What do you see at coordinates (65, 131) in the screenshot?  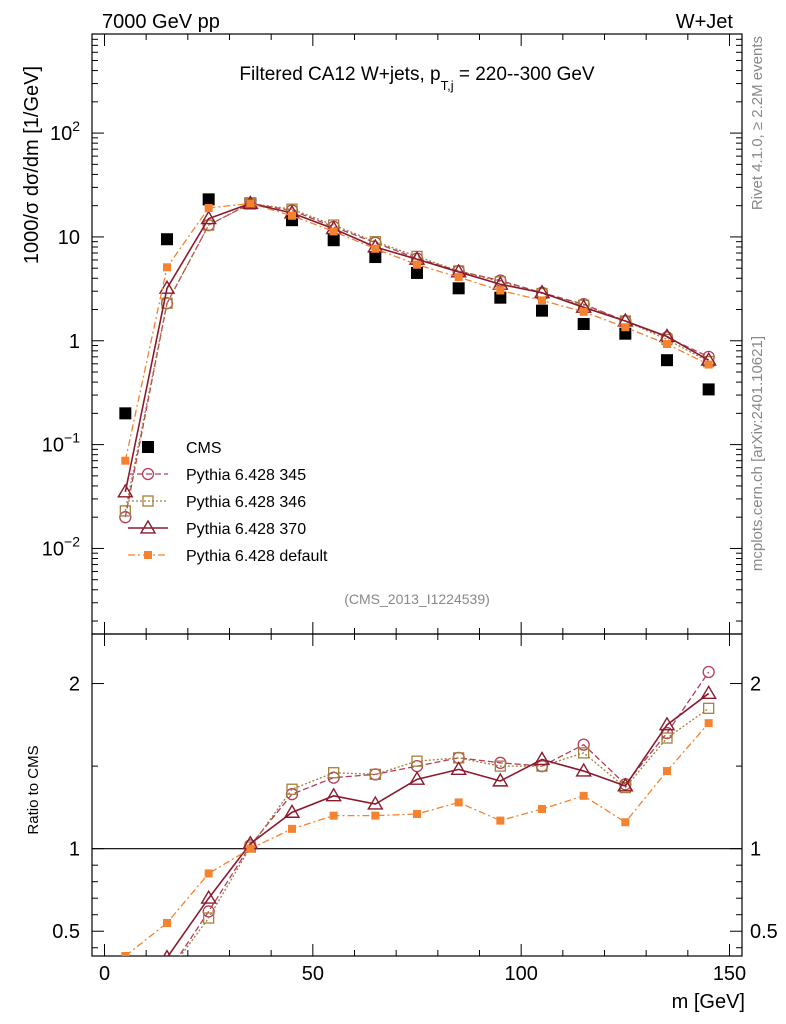 I see `y-tick-label-main: 10²` at bounding box center [65, 131].